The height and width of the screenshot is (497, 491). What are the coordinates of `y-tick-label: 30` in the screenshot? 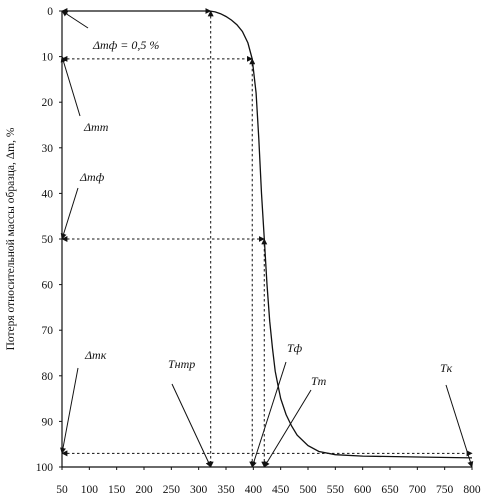 It's located at (48, 149).